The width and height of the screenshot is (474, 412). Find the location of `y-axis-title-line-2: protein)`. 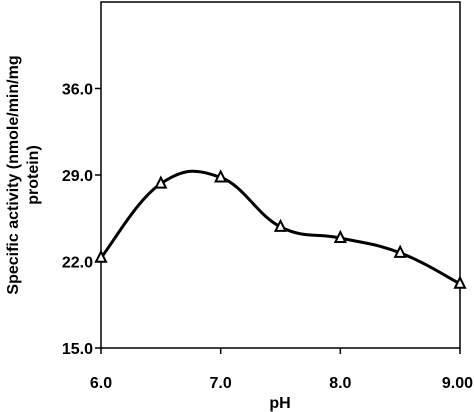

y-axis-title-line-2: protein) is located at coordinates (33, 175).